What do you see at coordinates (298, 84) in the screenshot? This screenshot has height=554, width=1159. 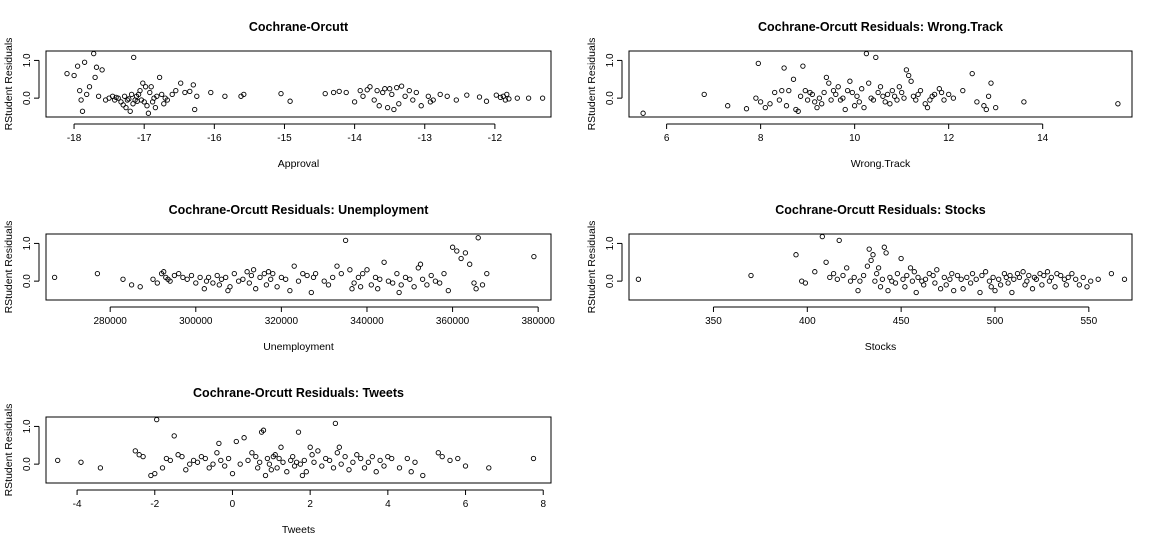 I see `plot-frame` at bounding box center [298, 84].